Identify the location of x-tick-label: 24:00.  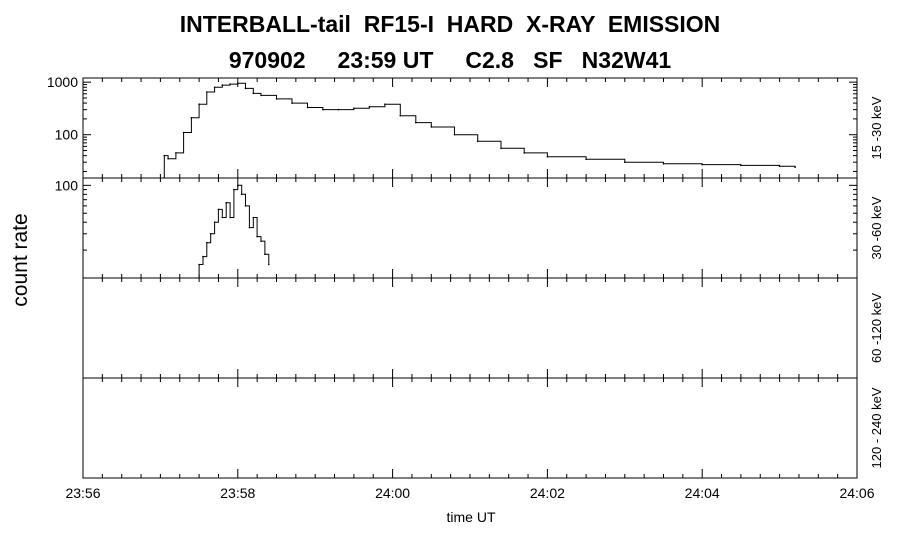
(392, 493).